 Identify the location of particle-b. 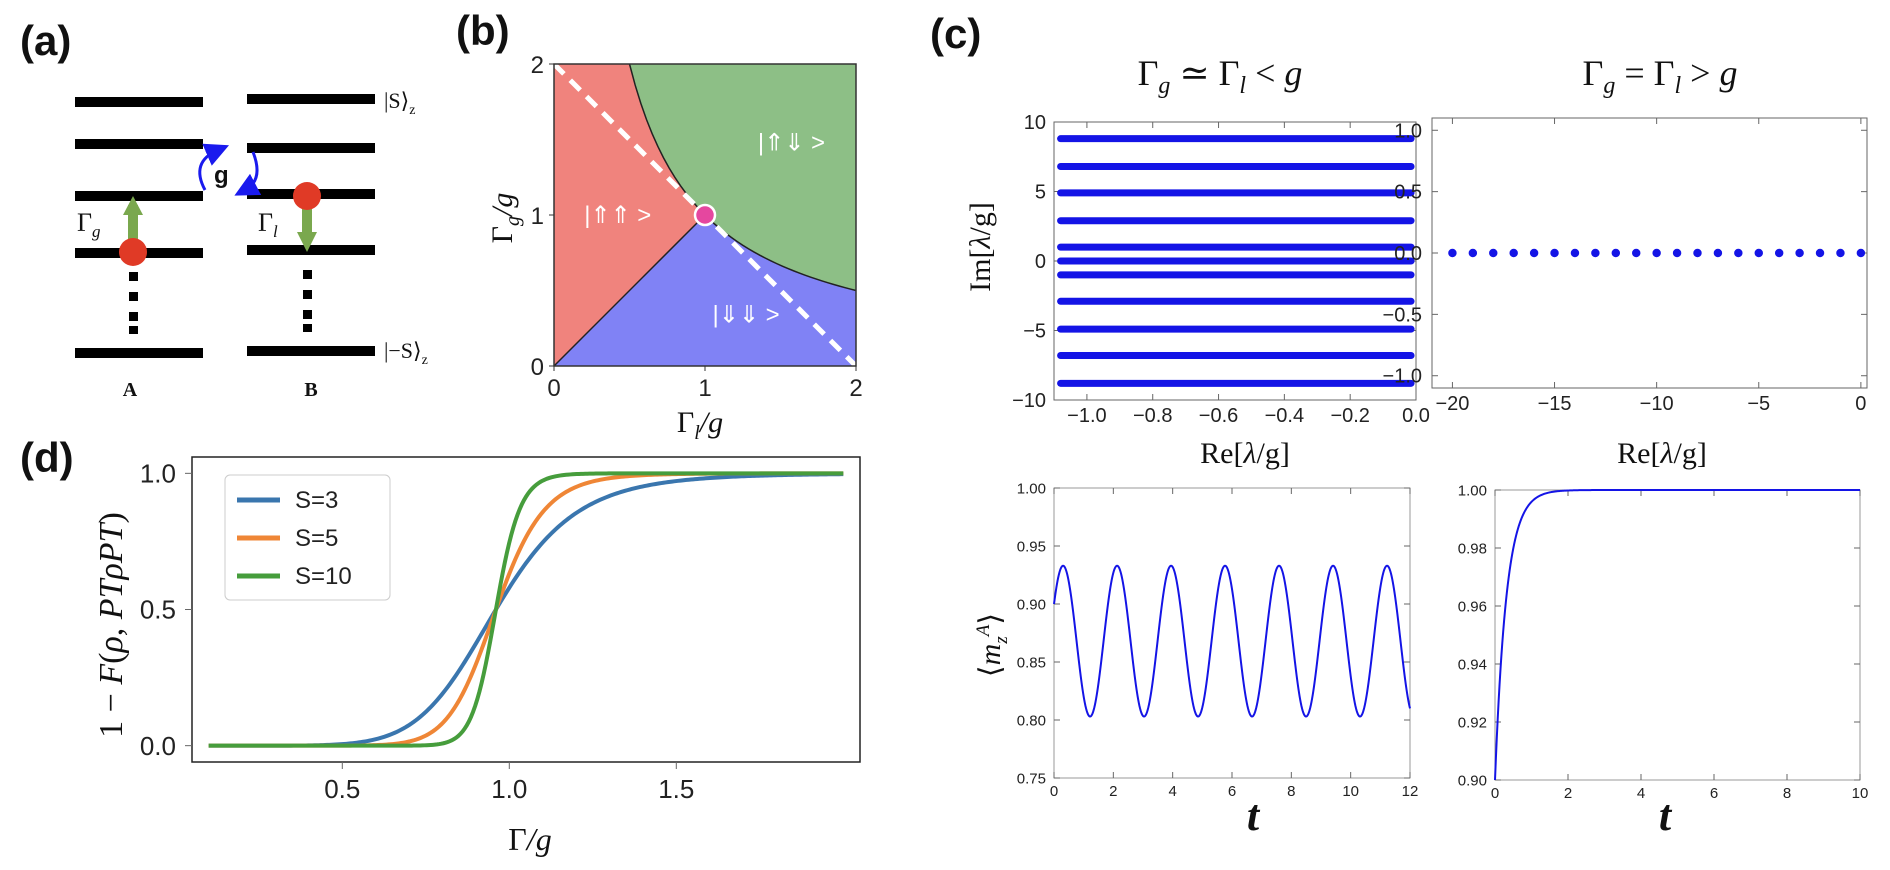
(307, 196).